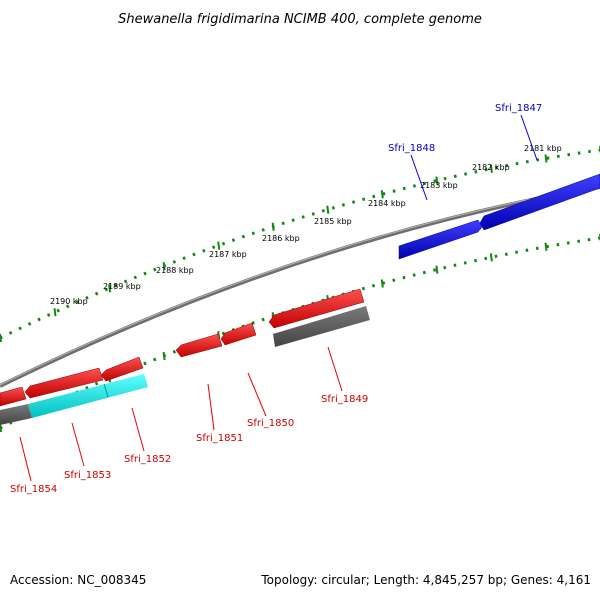 The height and width of the screenshot is (600, 600). I want to click on gene-label-sfri-1848: Sfri_1848, so click(411, 148).